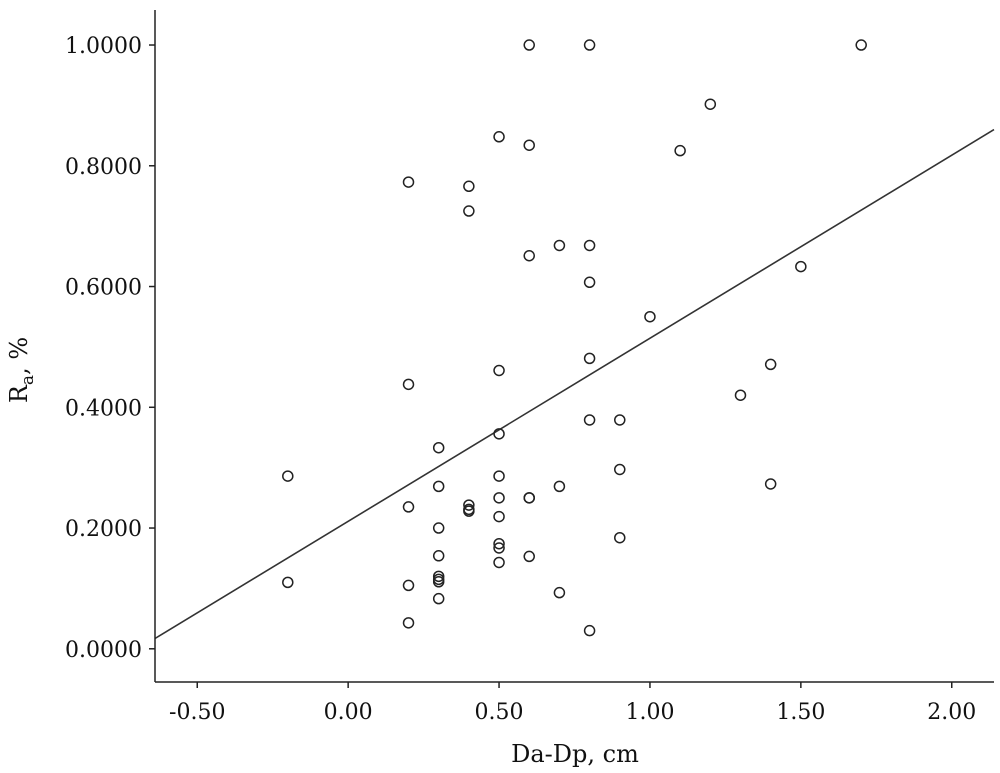 This screenshot has width=1000, height=773. Describe the element at coordinates (499, 712) in the screenshot. I see `x-tick-label: 0.50` at that location.